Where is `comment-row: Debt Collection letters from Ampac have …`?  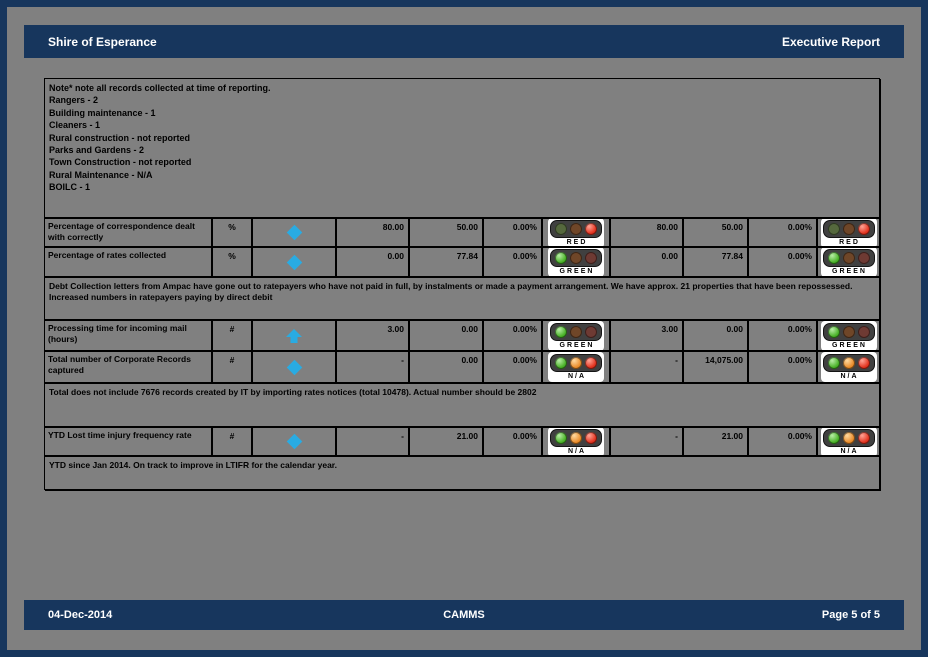 comment-row: Debt Collection letters from Ampac have … is located at coordinates (463, 299).